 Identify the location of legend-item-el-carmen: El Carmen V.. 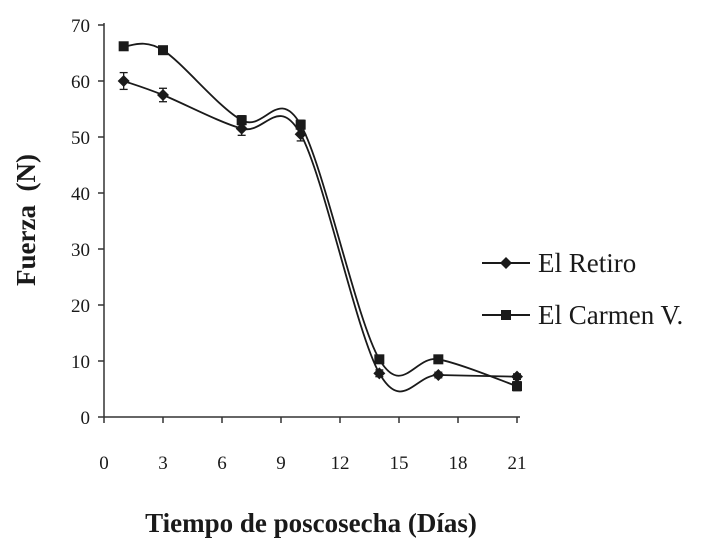
(582, 315).